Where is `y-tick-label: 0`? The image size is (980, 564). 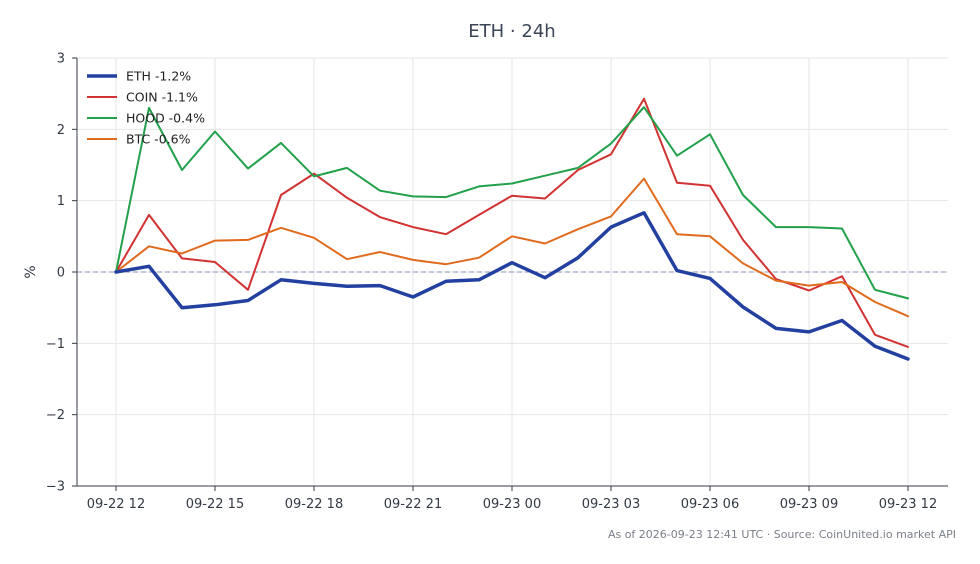
y-tick-label: 0 is located at coordinates (61, 273).